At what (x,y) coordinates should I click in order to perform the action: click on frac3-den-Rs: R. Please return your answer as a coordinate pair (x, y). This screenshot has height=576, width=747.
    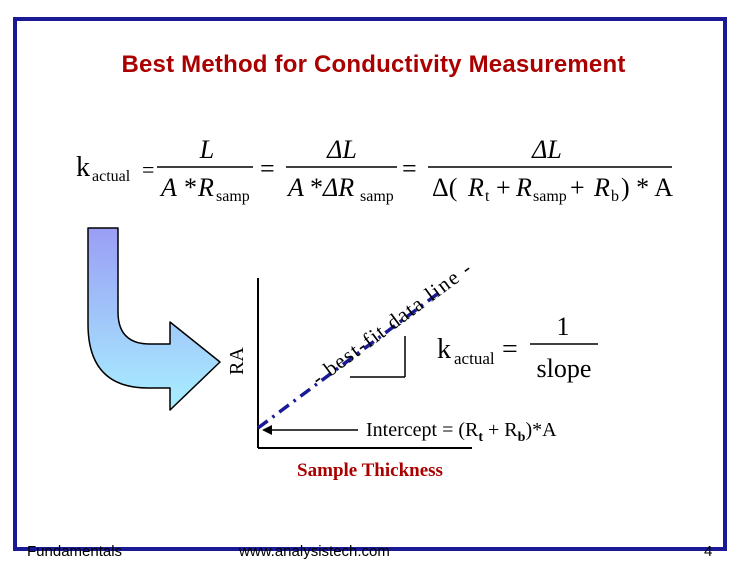
    Looking at the image, I should click on (523, 187).